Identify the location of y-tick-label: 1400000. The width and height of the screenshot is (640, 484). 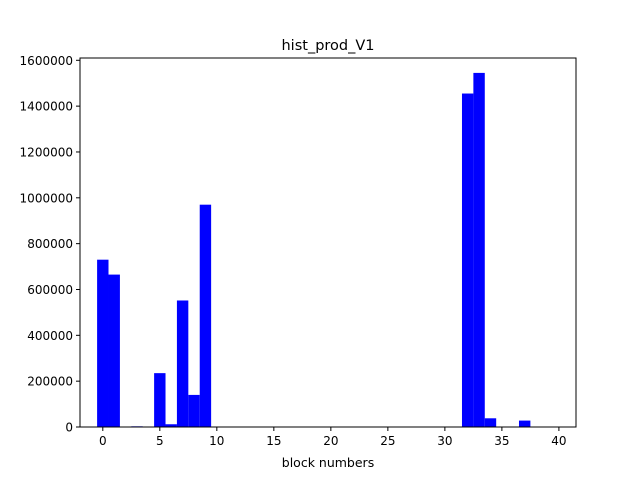
(46, 107).